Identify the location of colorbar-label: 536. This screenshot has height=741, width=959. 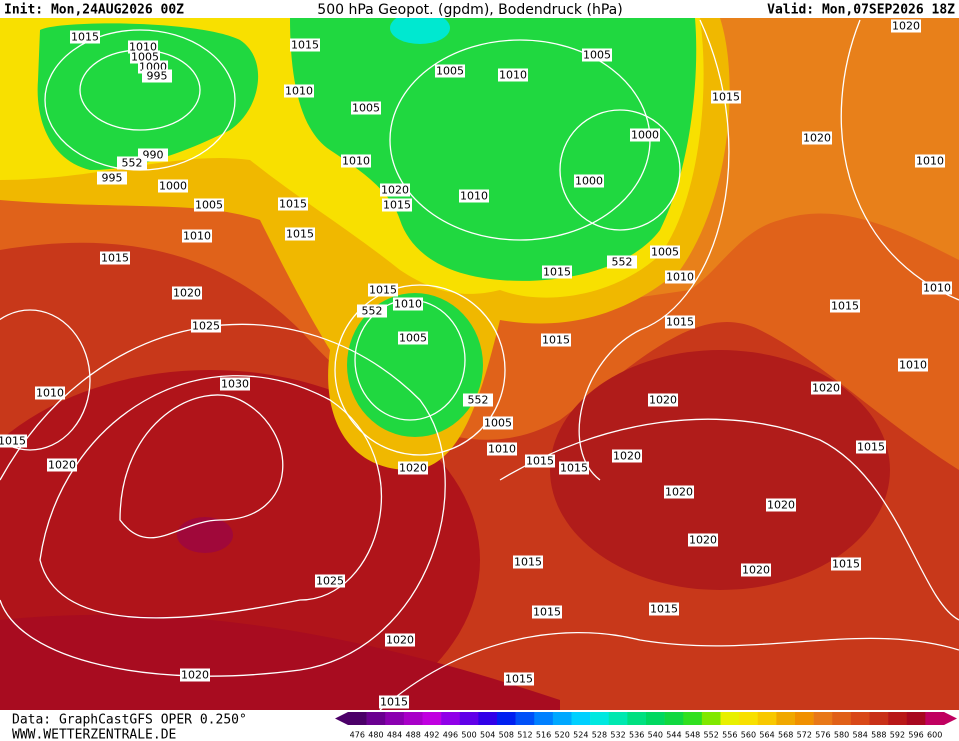
(636, 735).